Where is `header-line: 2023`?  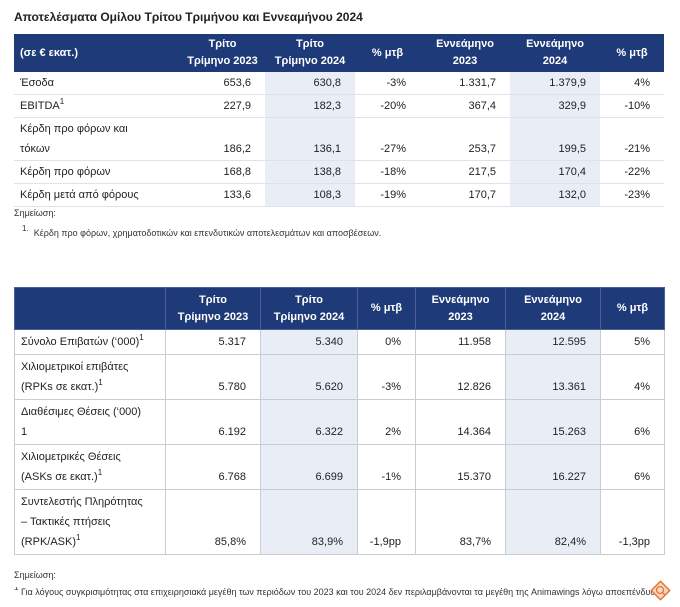 header-line: 2023 is located at coordinates (465, 61).